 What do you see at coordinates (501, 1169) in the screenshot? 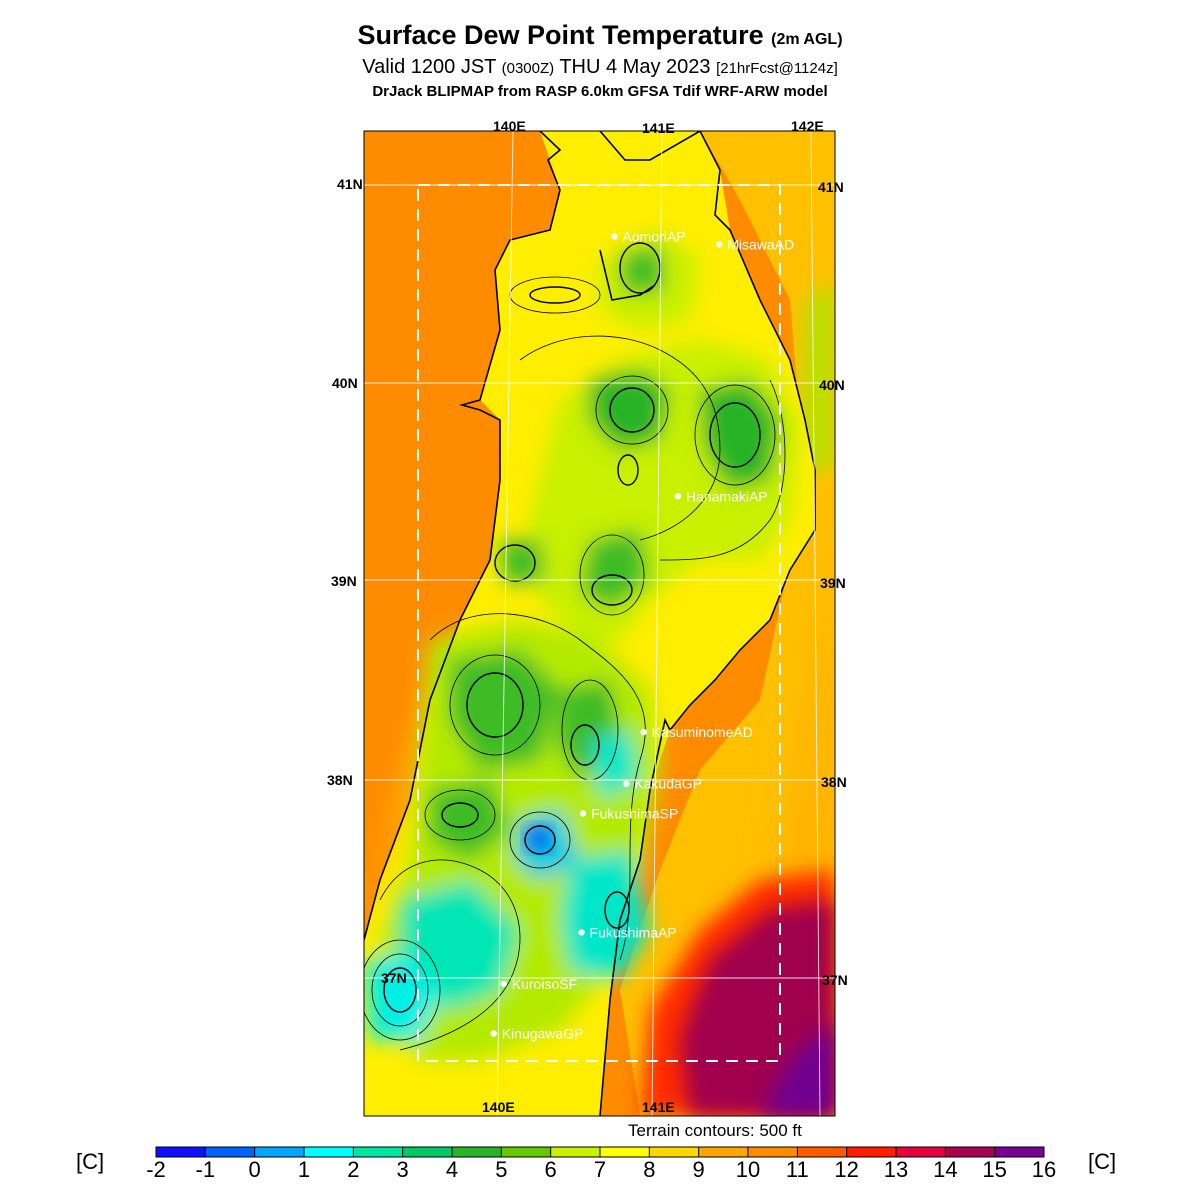
I see `colorbar-tick-label: 5` at bounding box center [501, 1169].